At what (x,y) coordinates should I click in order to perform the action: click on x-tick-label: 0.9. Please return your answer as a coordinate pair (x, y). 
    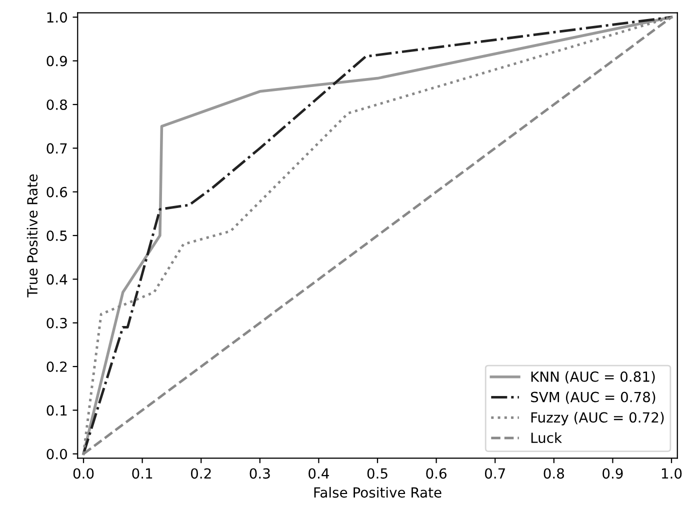
    Looking at the image, I should click on (612, 473).